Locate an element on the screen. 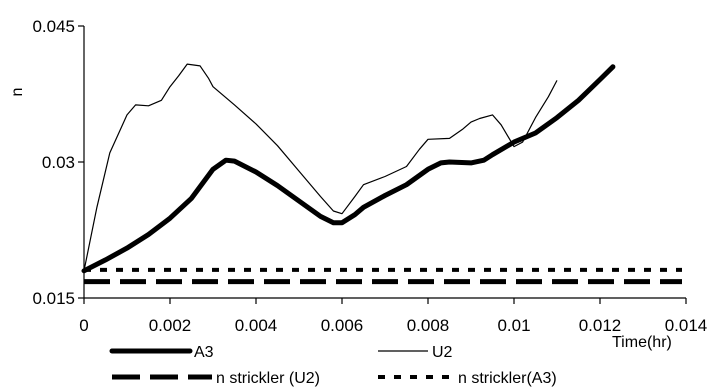 The height and width of the screenshot is (388, 716). x-tick-label: 0.008 is located at coordinates (428, 325).